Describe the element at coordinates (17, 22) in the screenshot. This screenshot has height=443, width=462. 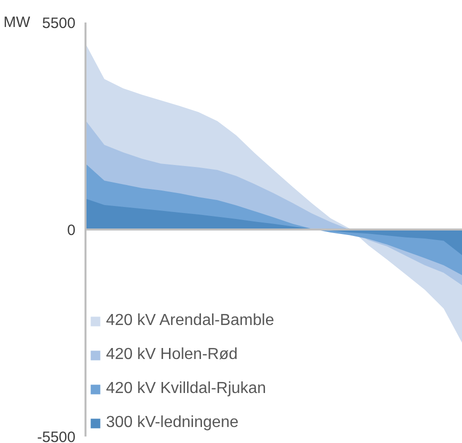
I see `y-axis-title: MW` at that location.